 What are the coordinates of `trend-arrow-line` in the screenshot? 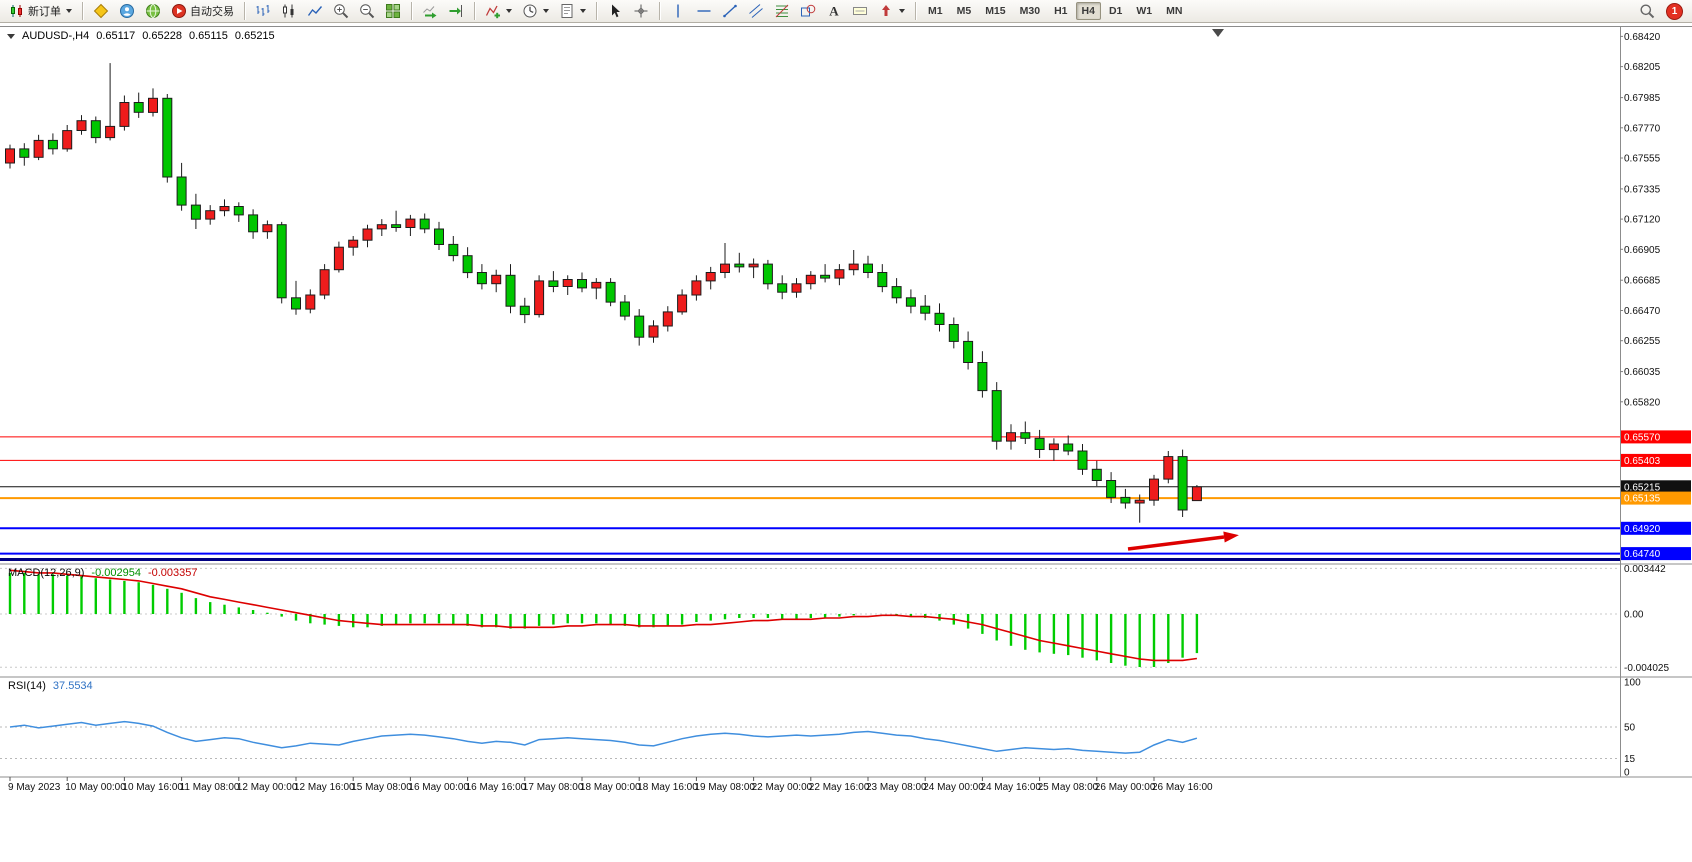 It's located at (1176, 543).